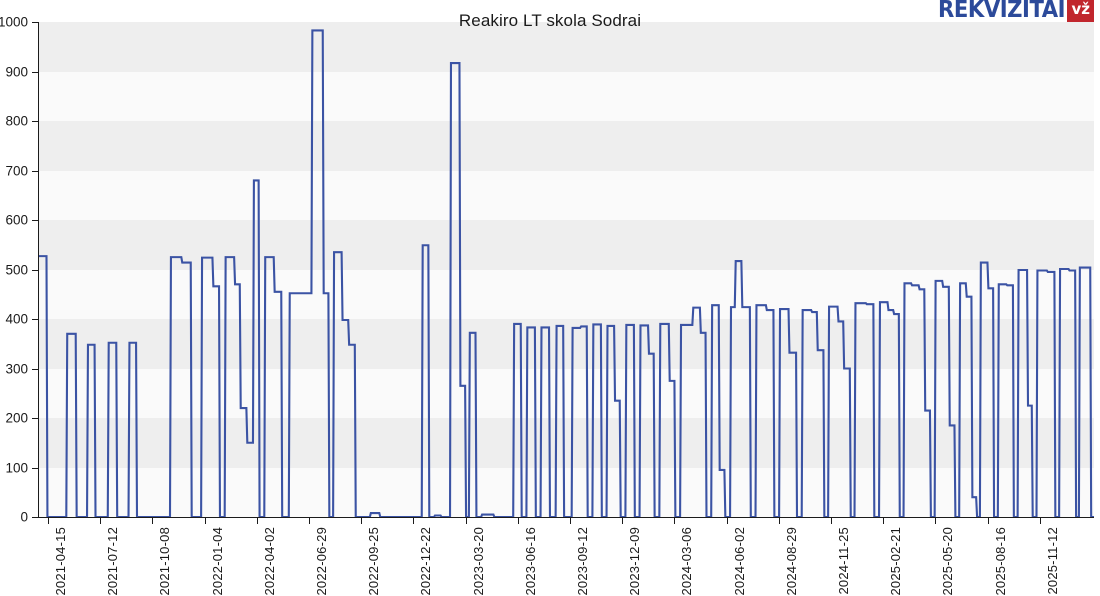  What do you see at coordinates (1000, 561) in the screenshot?
I see `x-axis-tick-label: 2025-08-16` at bounding box center [1000, 561].